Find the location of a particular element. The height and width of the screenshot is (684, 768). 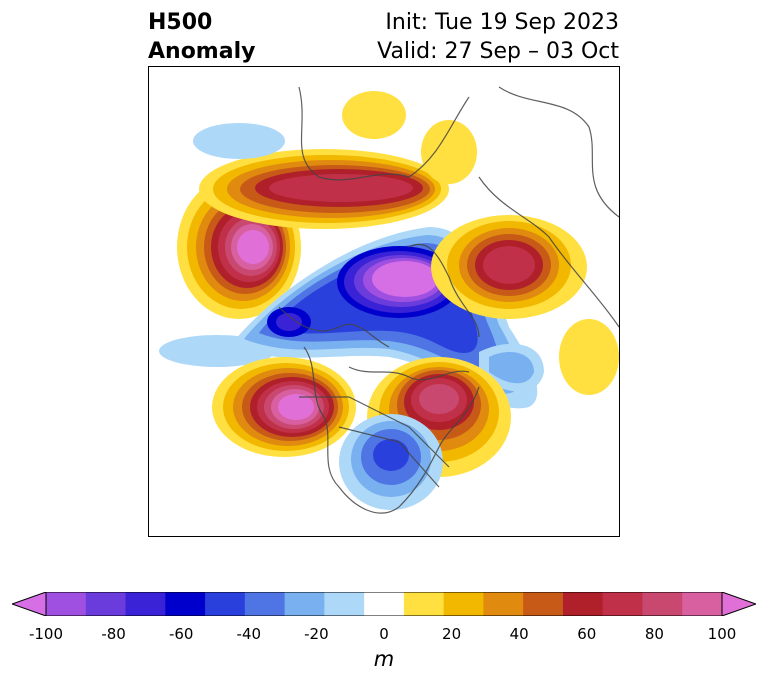

colorbar-tick-label: 60 is located at coordinates (587, 634).